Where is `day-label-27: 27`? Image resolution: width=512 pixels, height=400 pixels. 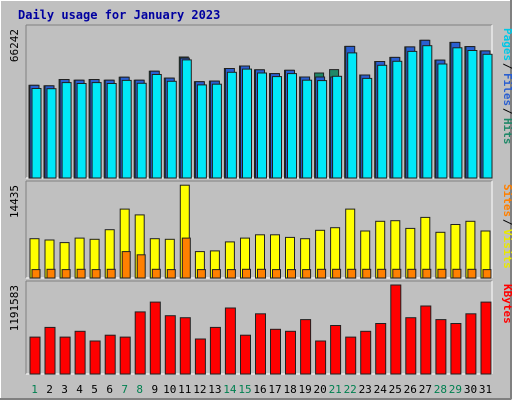 day-label-27: 27 is located at coordinates (425, 389).